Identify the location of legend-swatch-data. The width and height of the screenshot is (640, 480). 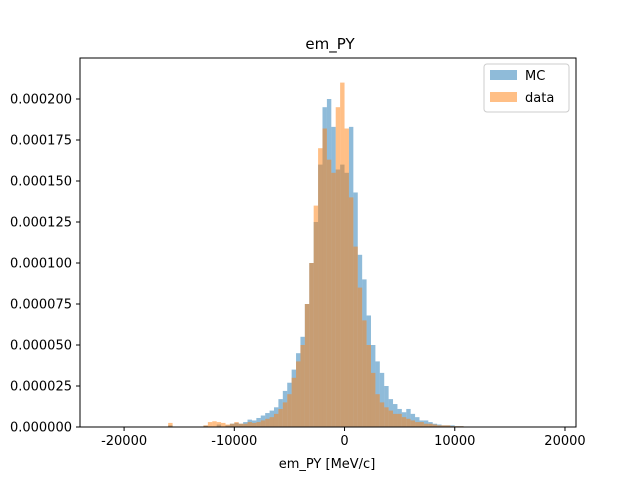
(503, 97).